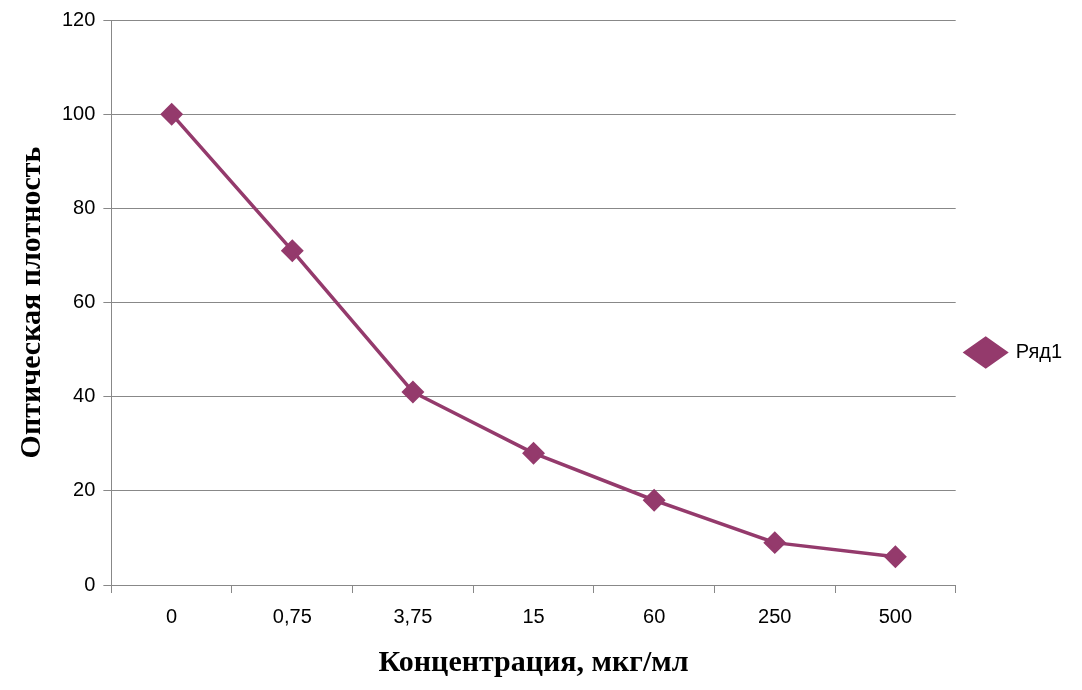  What do you see at coordinates (172, 615) in the screenshot?
I see `x-tick-label: 0` at bounding box center [172, 615].